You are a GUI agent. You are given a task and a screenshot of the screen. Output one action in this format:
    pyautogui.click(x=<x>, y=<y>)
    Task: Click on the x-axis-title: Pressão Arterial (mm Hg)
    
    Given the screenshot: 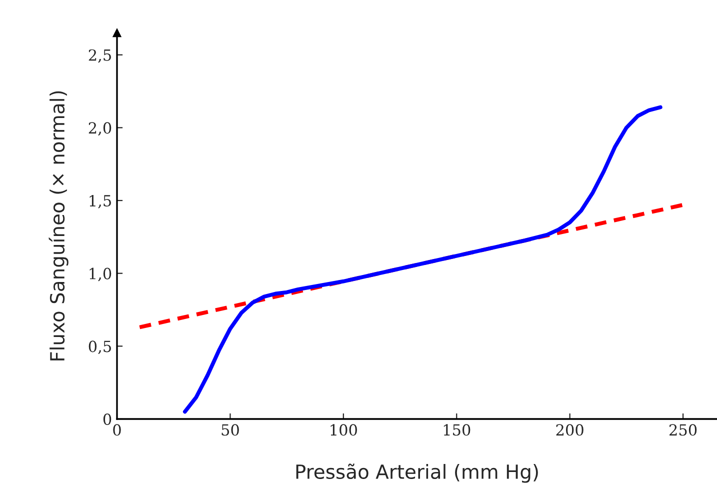 What is the action you would take?
    pyautogui.click(x=417, y=473)
    